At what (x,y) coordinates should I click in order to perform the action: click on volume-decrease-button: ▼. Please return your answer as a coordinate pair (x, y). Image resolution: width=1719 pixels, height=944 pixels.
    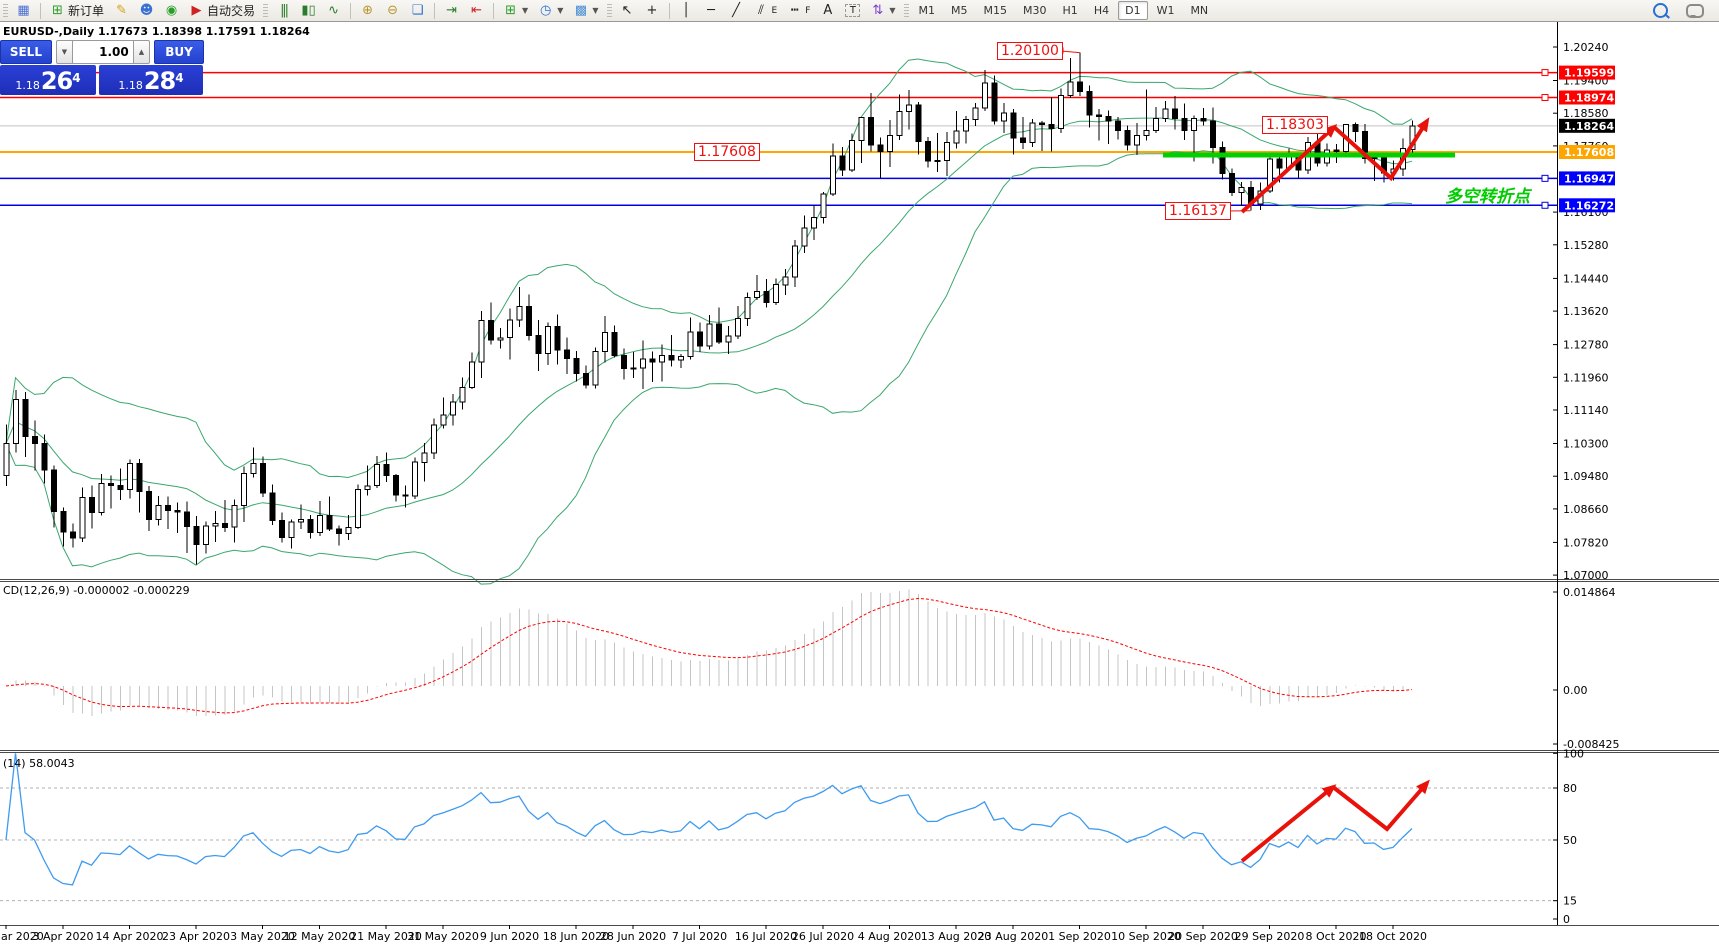
    Looking at the image, I should click on (64, 52).